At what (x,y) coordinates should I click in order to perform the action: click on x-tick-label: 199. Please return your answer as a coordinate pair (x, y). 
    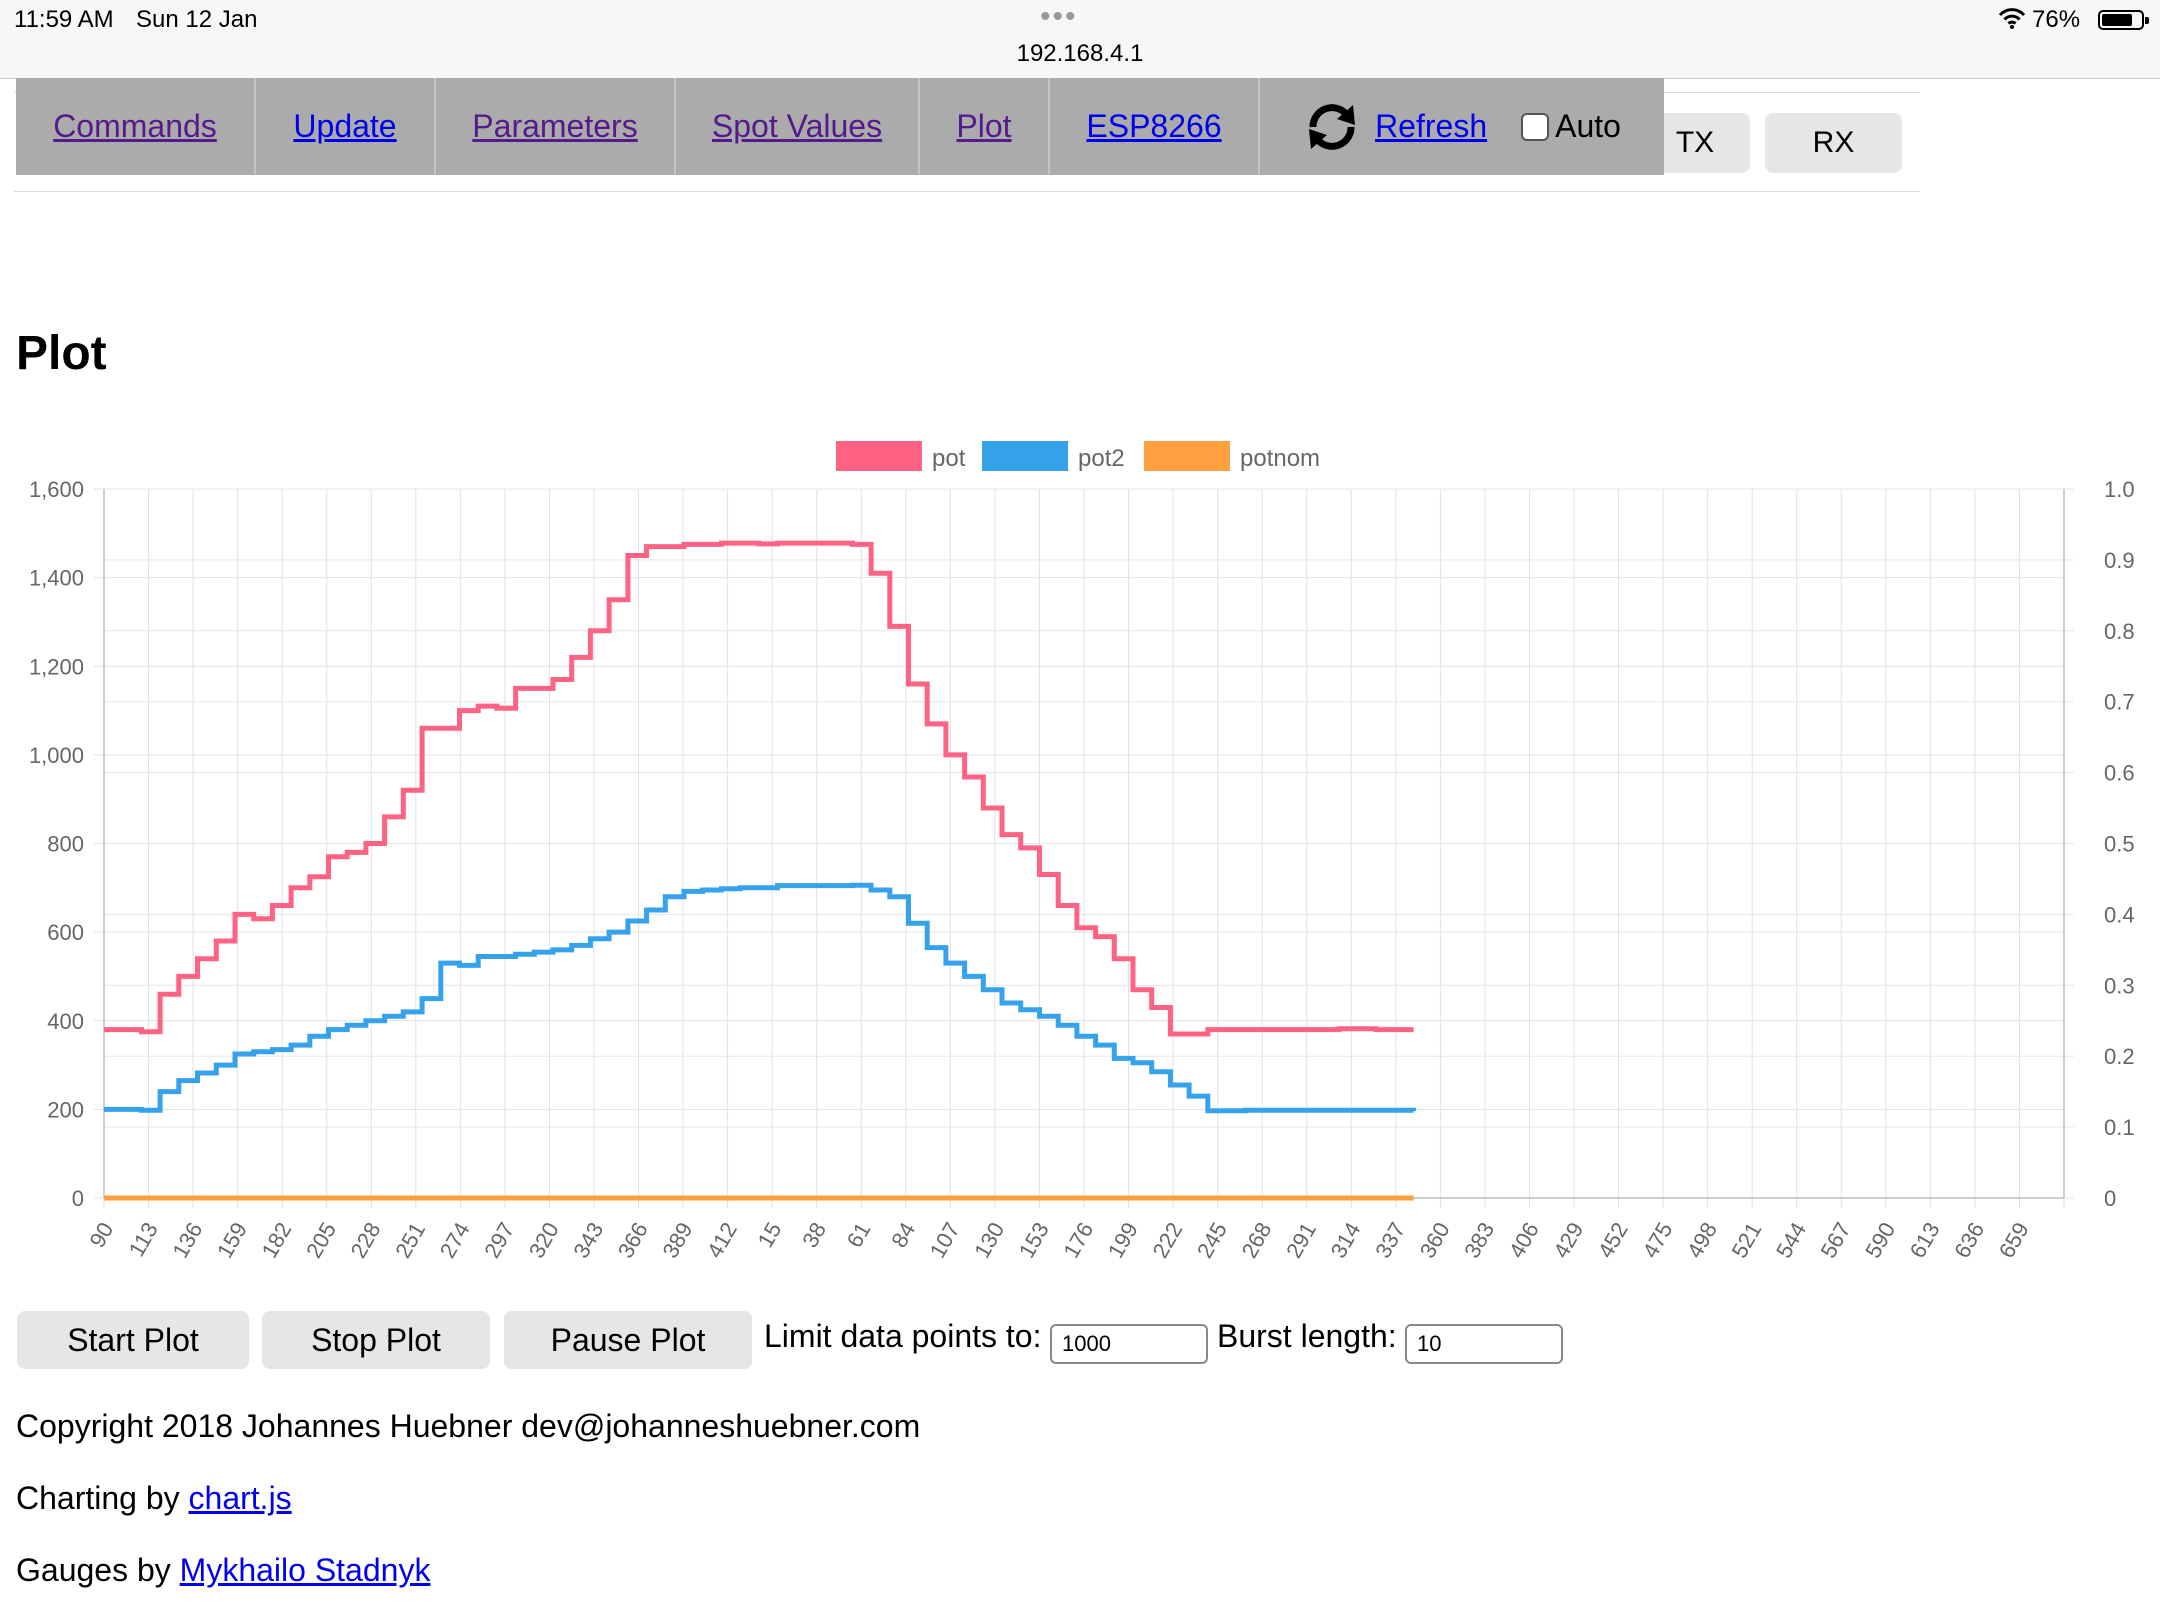
    Looking at the image, I should click on (1123, 1240).